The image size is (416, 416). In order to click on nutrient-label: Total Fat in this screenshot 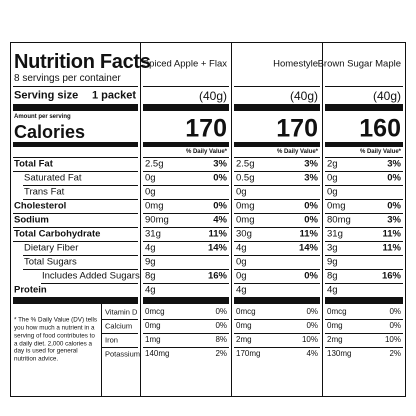, I will do `click(33, 164)`.